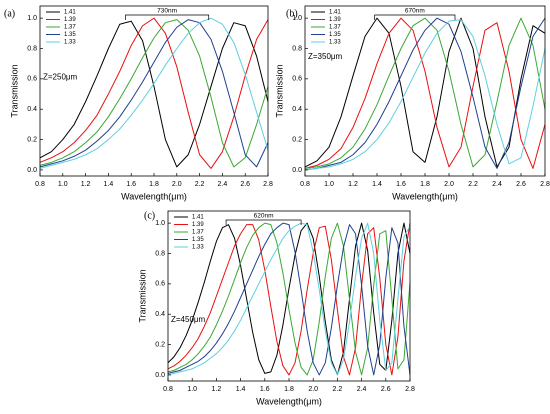 This screenshot has width=550, height=414. What do you see at coordinates (188, 319) in the screenshot?
I see `note: Z=450μm` at bounding box center [188, 319].